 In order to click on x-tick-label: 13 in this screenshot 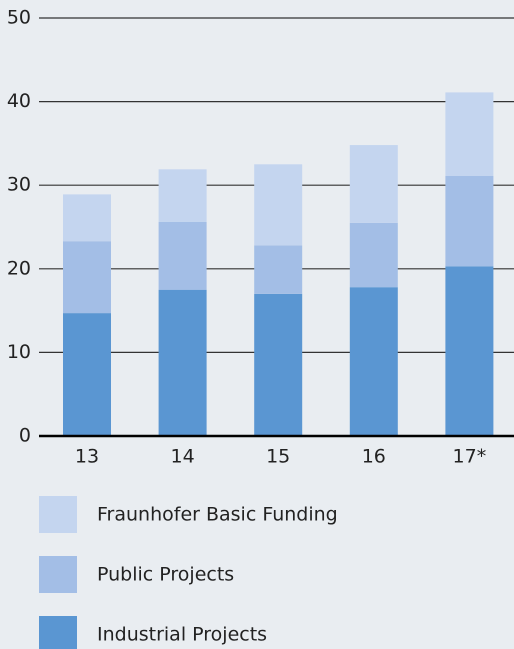, I will do `click(87, 457)`.